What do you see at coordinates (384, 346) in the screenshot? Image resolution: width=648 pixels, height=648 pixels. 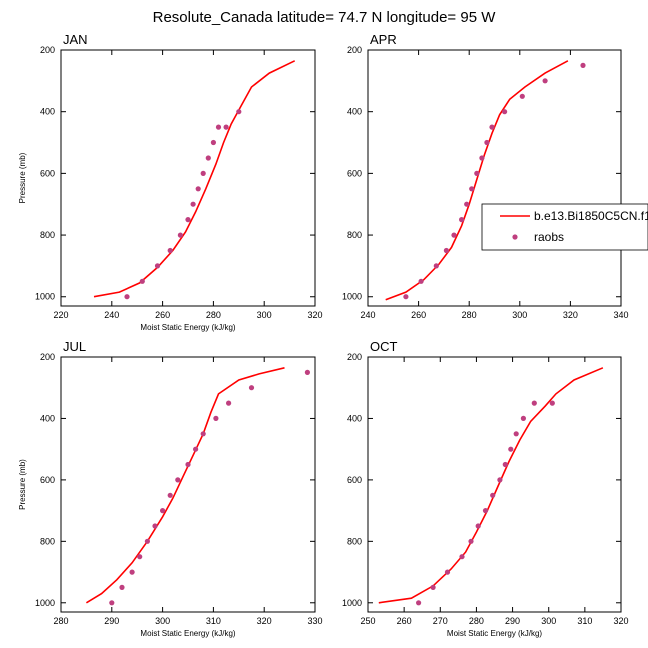 I see `panel-title: OCT` at bounding box center [384, 346].